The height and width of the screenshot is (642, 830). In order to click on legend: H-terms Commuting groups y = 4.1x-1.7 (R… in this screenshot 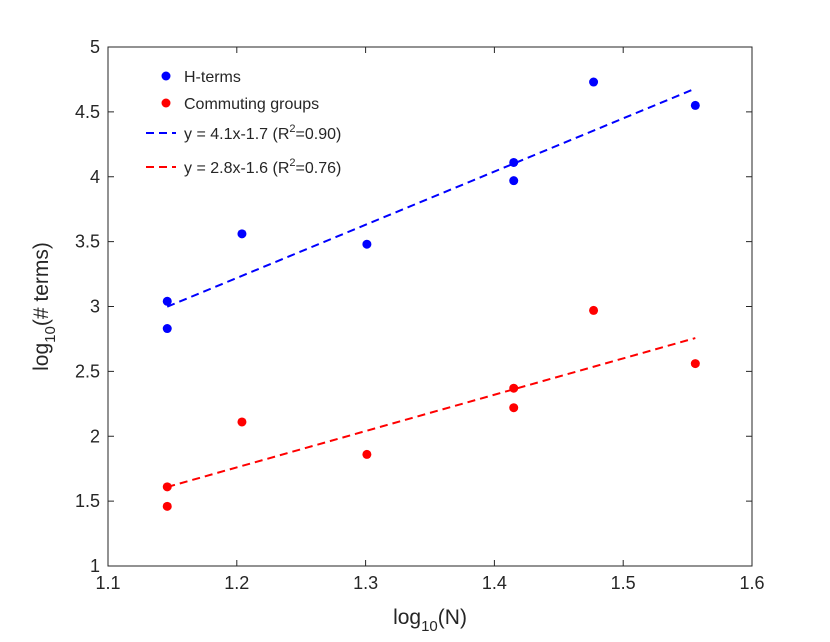, I will do `click(270, 121)`.